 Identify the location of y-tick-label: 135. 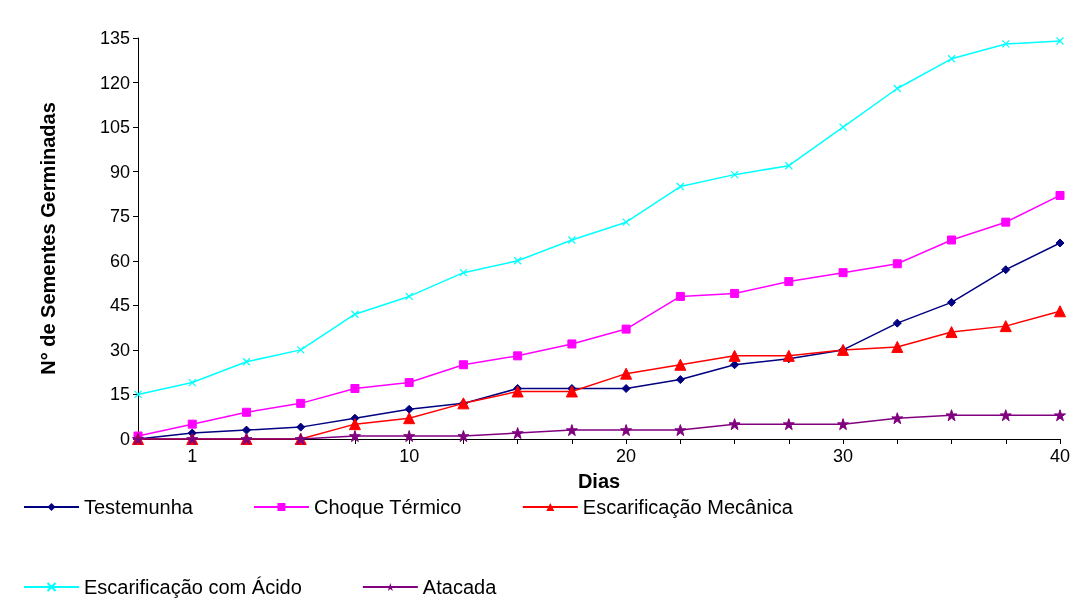
(114, 38).